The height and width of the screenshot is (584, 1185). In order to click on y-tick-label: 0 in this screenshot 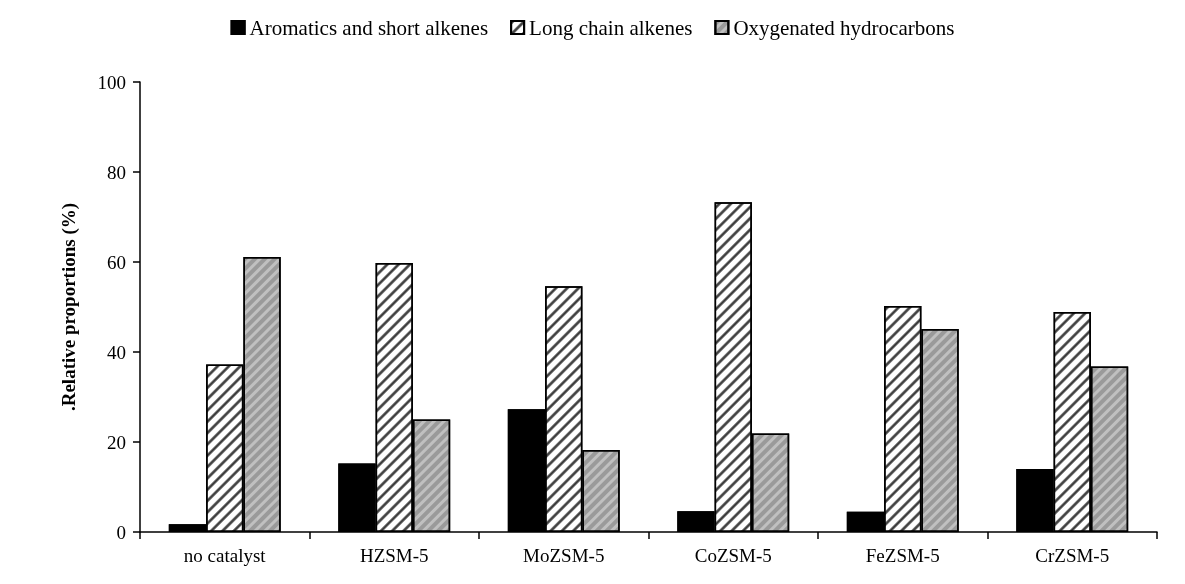, I will do `click(121, 532)`.